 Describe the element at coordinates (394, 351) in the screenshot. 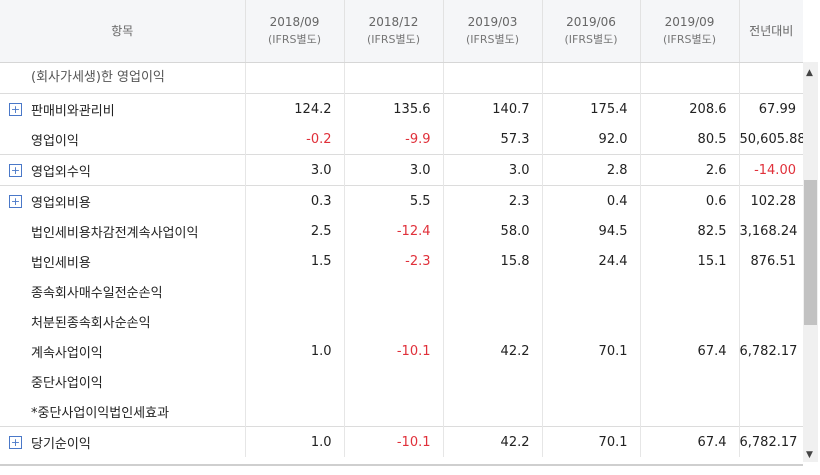

I see `period-value-cell: -10.1` at that location.